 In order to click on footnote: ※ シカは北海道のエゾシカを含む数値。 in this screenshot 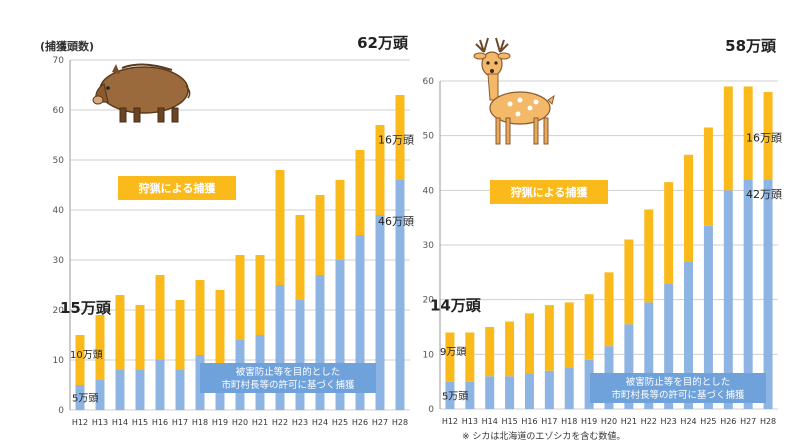, I will do `click(544, 437)`.